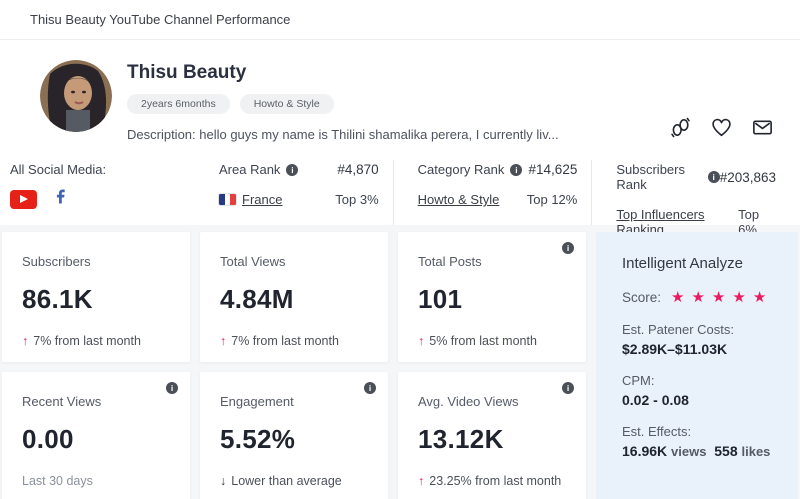 This screenshot has width=800, height=499. I want to click on category-rank-value: #14,625, so click(553, 169).